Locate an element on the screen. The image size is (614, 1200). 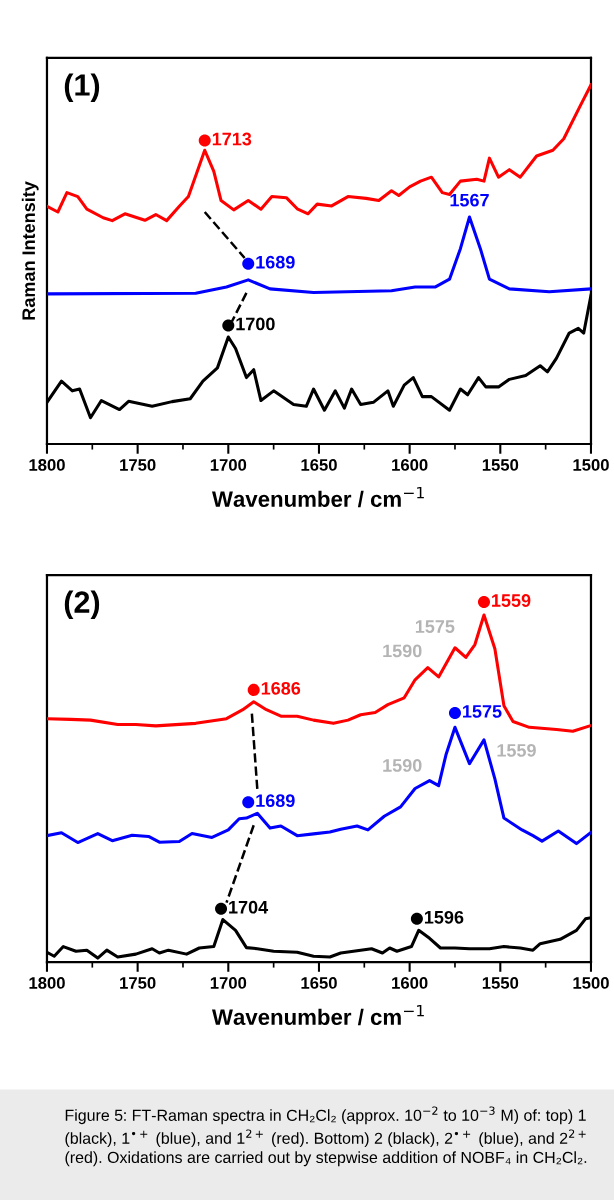
annotation: 1704 is located at coordinates (249, 907).